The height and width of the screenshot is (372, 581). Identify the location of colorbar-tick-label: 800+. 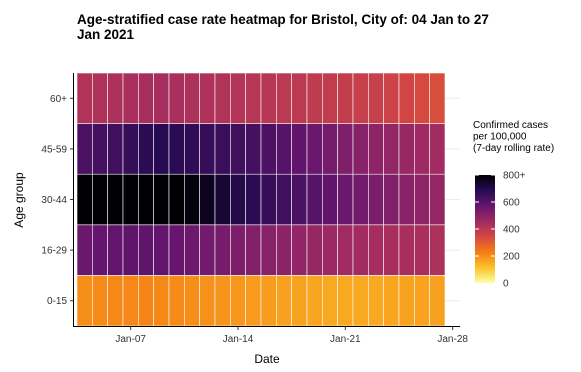
(514, 176).